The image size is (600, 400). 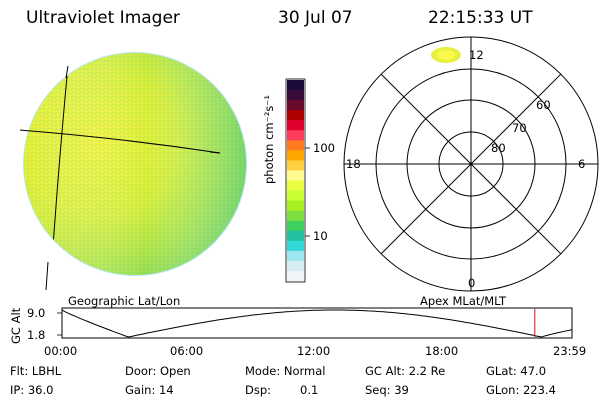 What do you see at coordinates (320, 236) in the screenshot?
I see `colorbar-label-10: 10` at bounding box center [320, 236].